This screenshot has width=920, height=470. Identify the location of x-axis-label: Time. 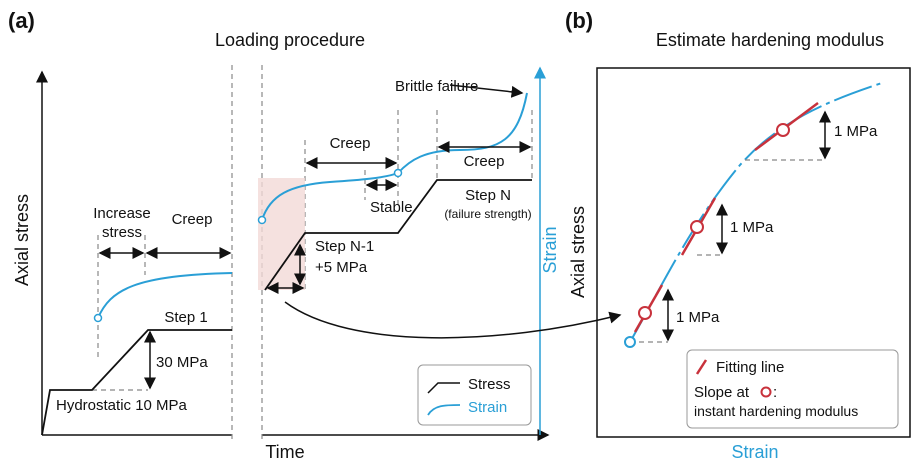
(284, 452).